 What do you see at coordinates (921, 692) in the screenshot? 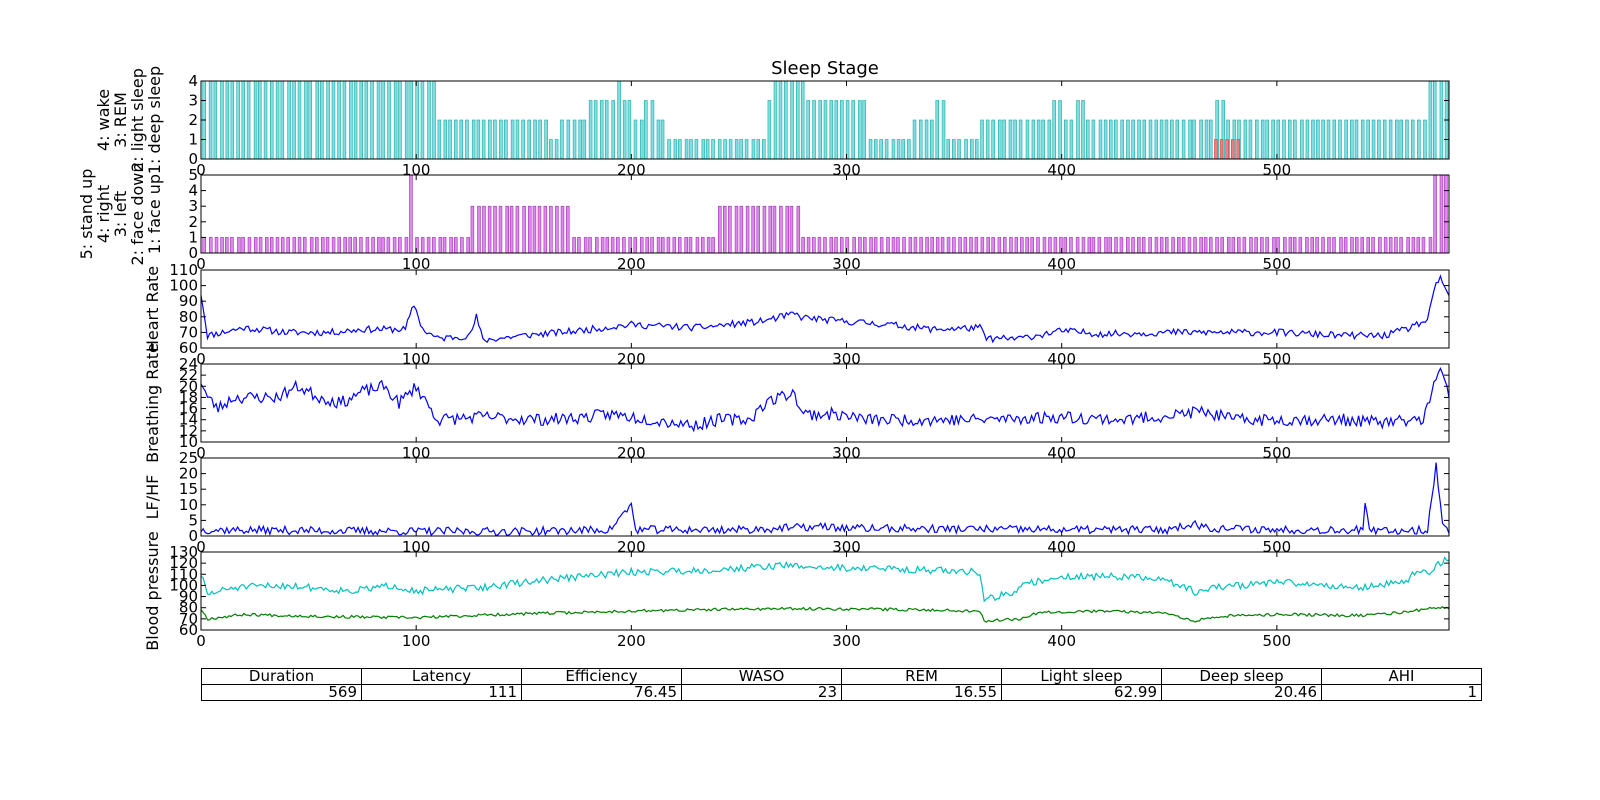
I see `value-rem: 16.55` at bounding box center [921, 692].